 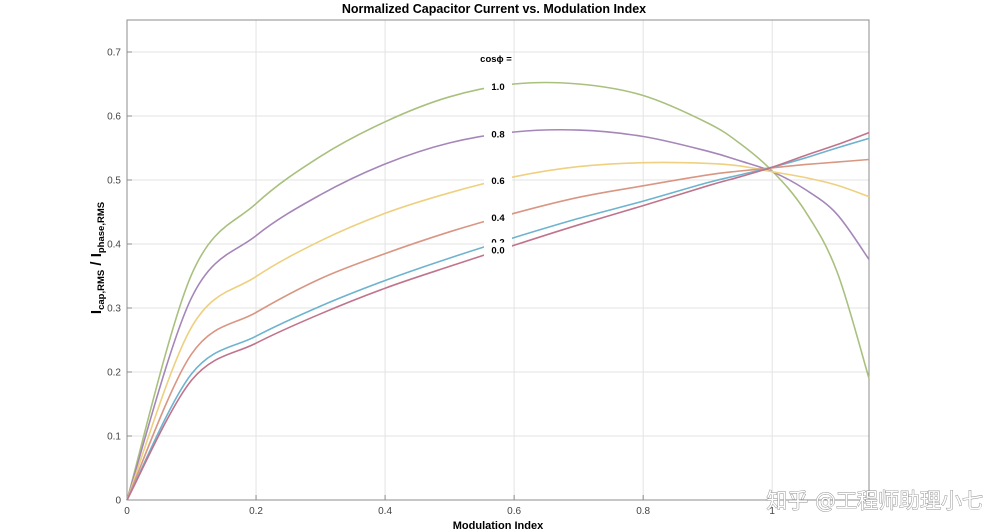 I want to click on y-tick-label: 0.2, so click(x=114, y=373).